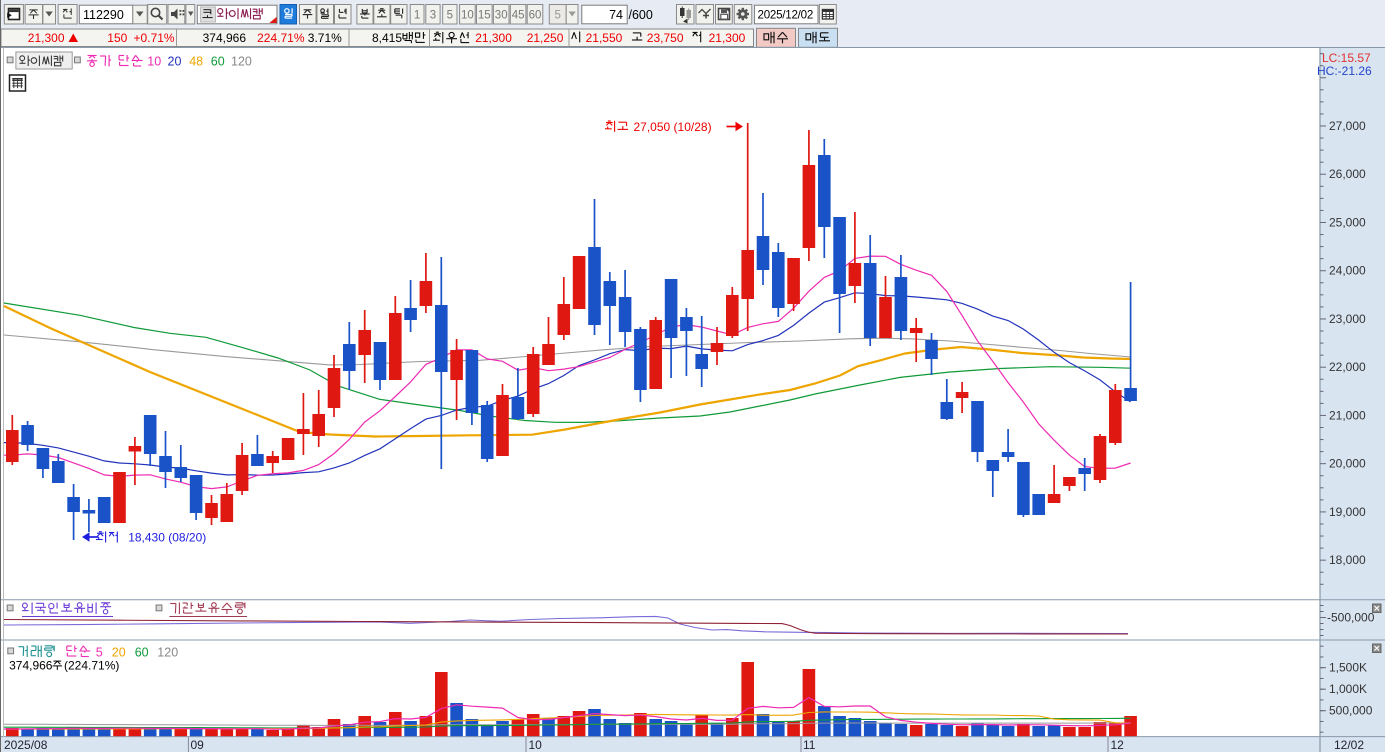 The image size is (1385, 752). I want to click on svg-text: 1,500K, so click(1348, 668).